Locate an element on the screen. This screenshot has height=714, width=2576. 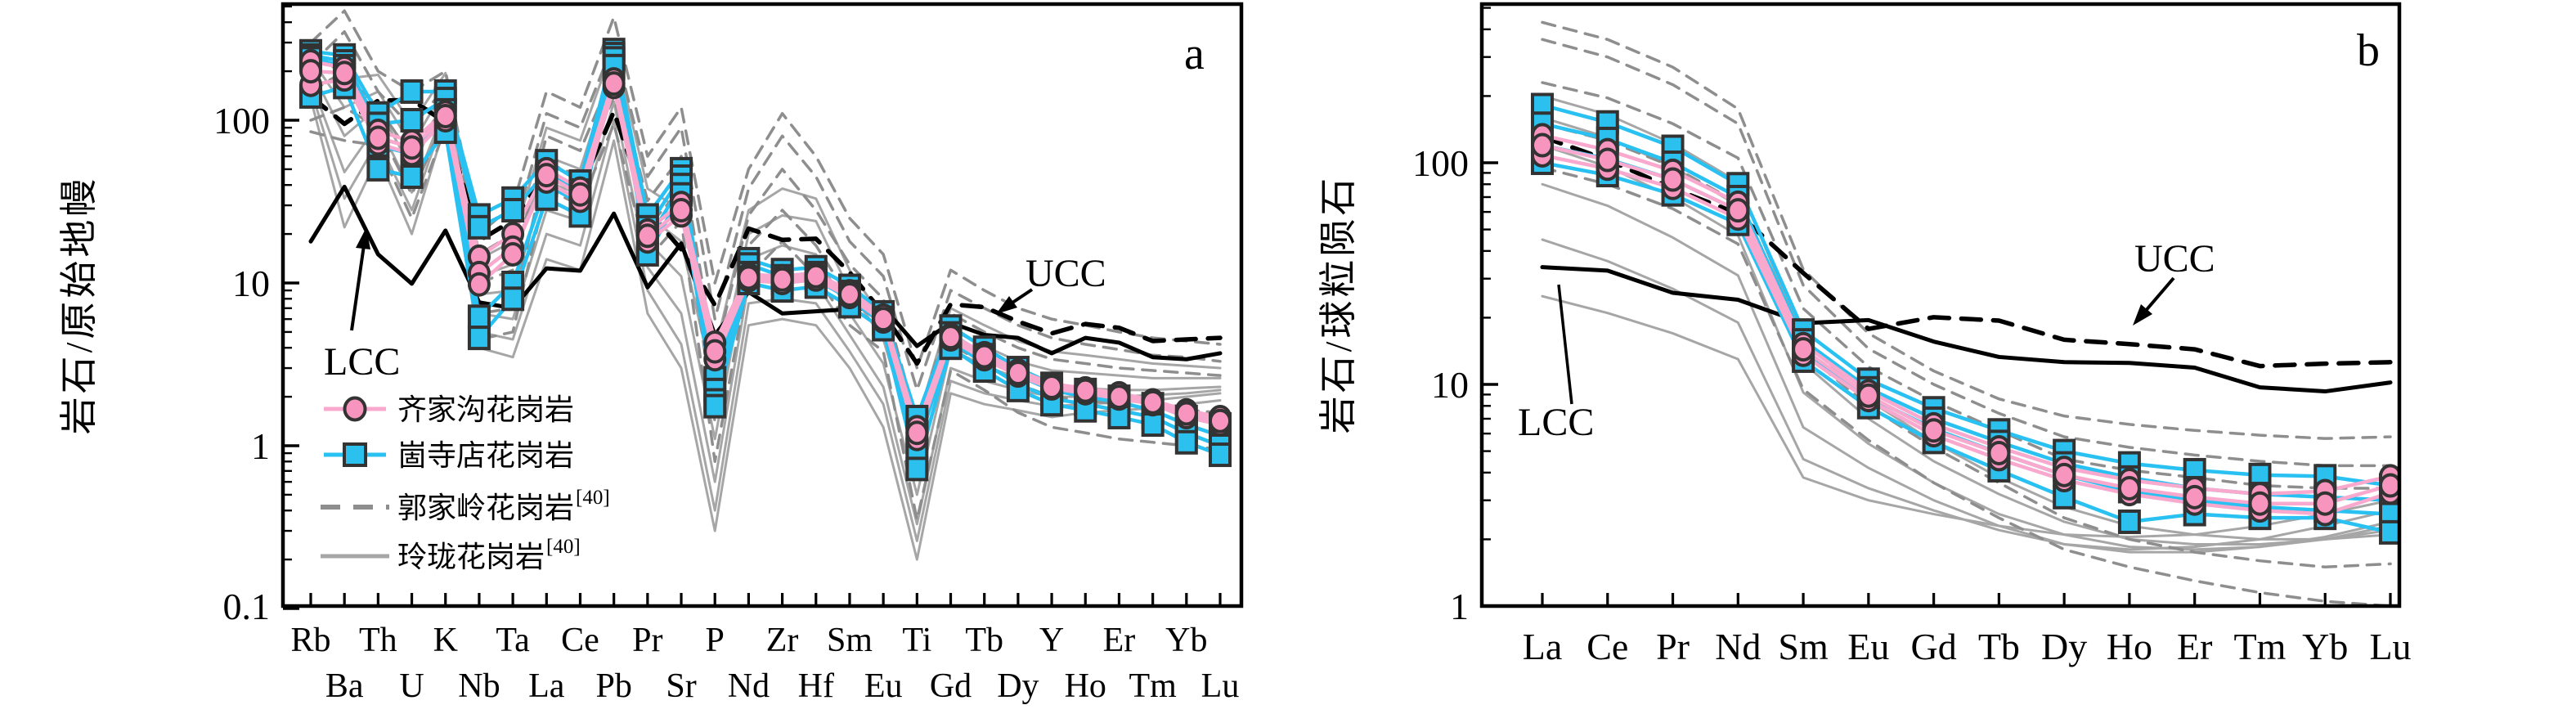
x-element-label: Ce is located at coordinates (580, 641).